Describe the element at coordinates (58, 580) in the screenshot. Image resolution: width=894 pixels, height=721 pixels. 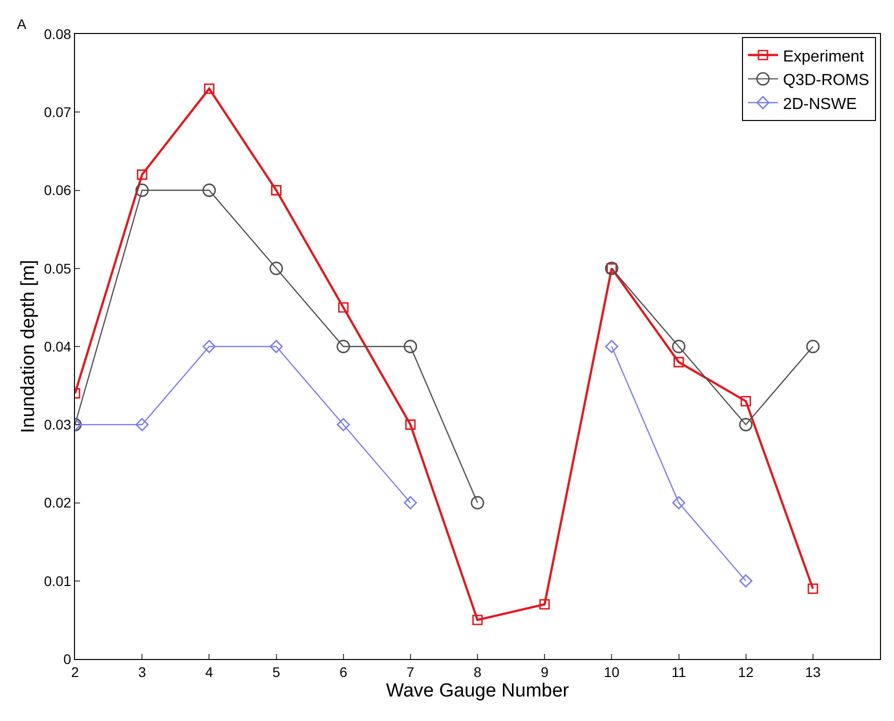
I see `y-tick-label: 0.01` at that location.